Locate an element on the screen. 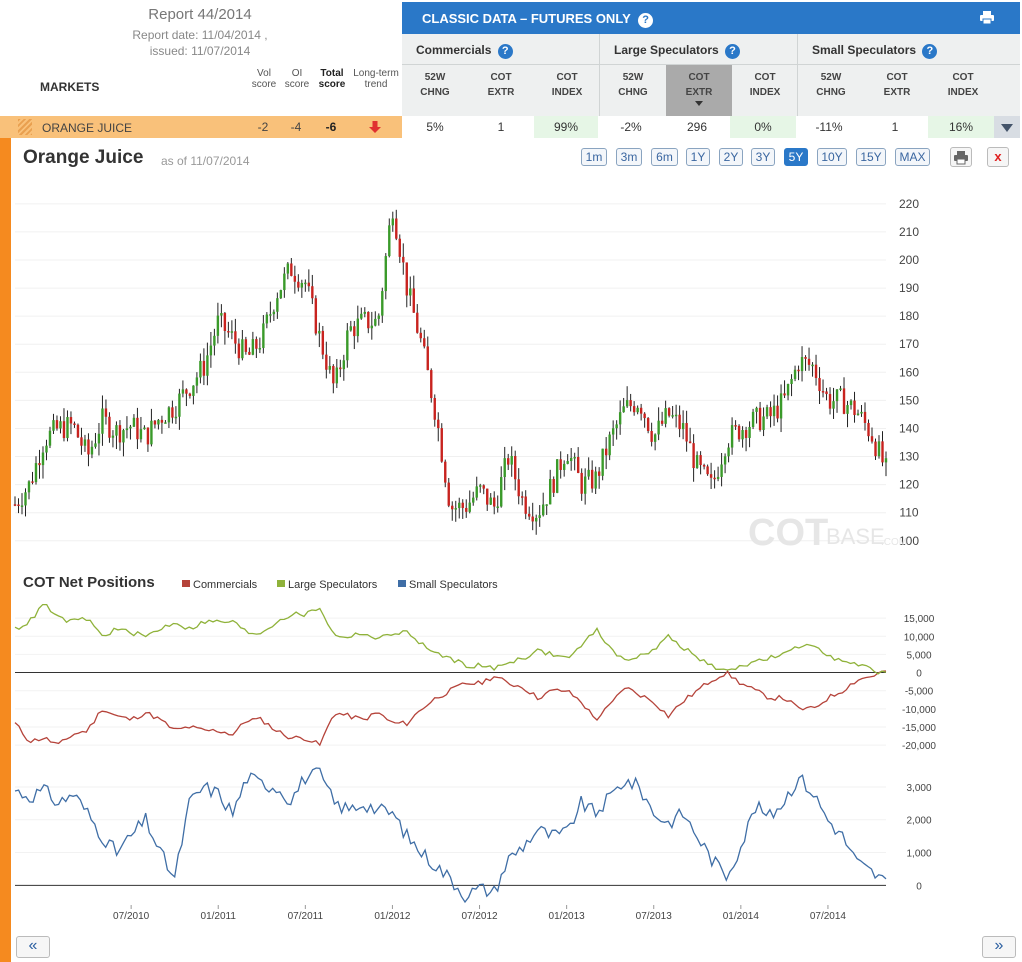  price-tick-label: 170 is located at coordinates (909, 344).